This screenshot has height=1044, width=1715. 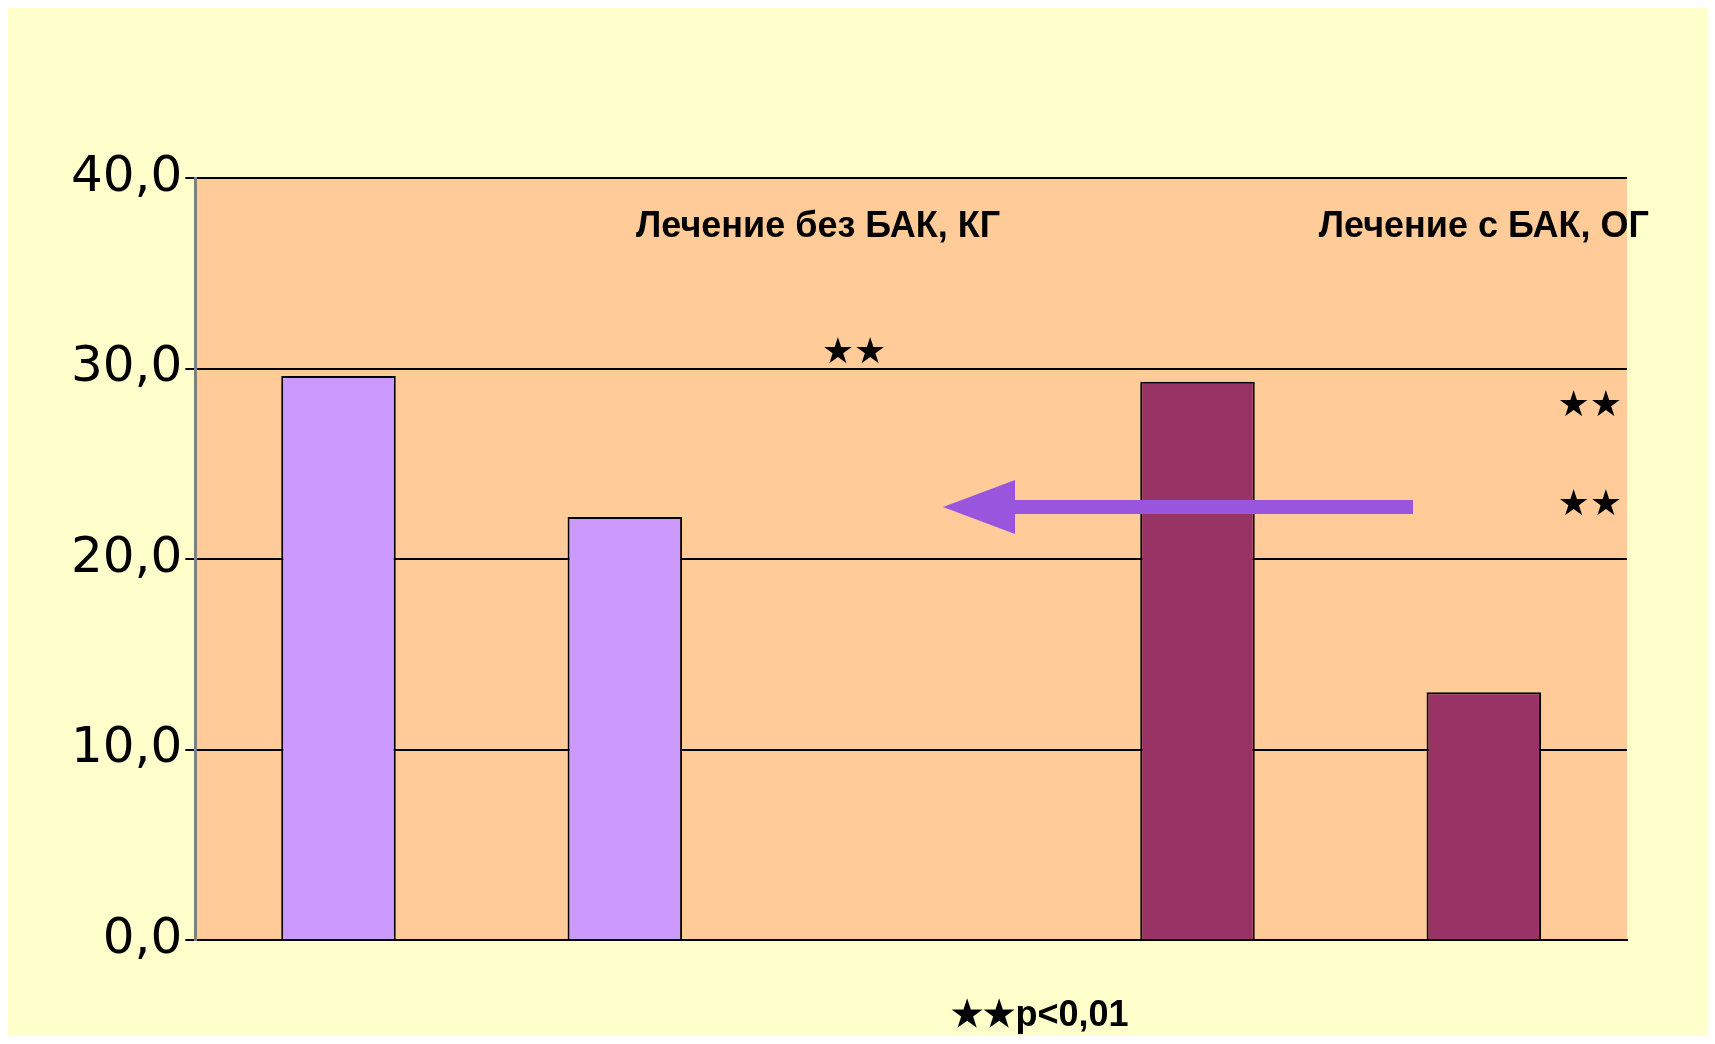 I want to click on text: ★★p<0,01, so click(x=1040, y=1014).